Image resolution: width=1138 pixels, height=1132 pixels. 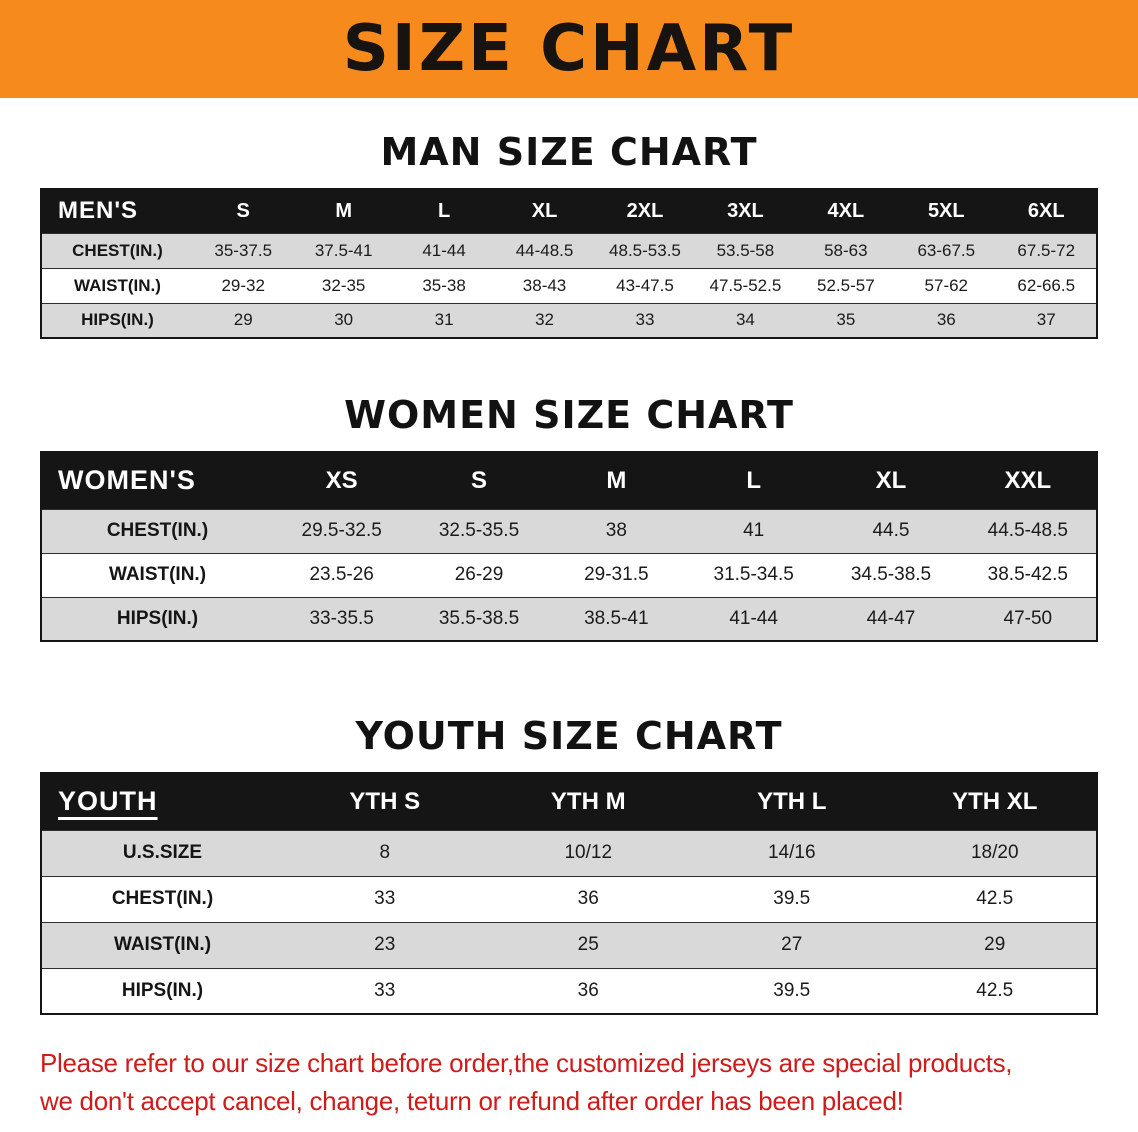 I want to click on size-cell: 38.5-42.5, so click(x=1028, y=574).